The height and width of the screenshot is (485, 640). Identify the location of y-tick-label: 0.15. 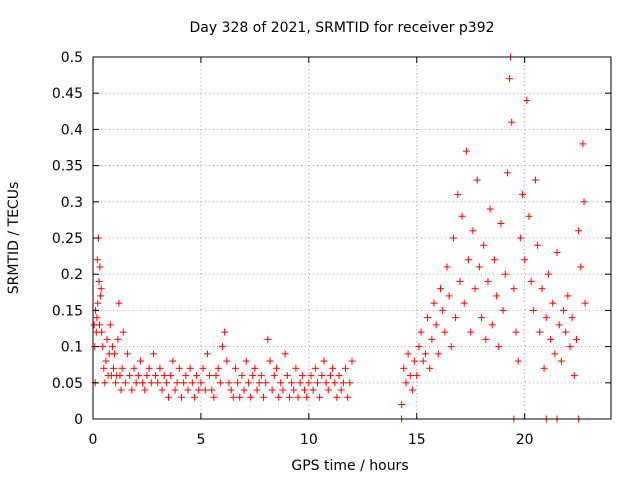
(67, 311).